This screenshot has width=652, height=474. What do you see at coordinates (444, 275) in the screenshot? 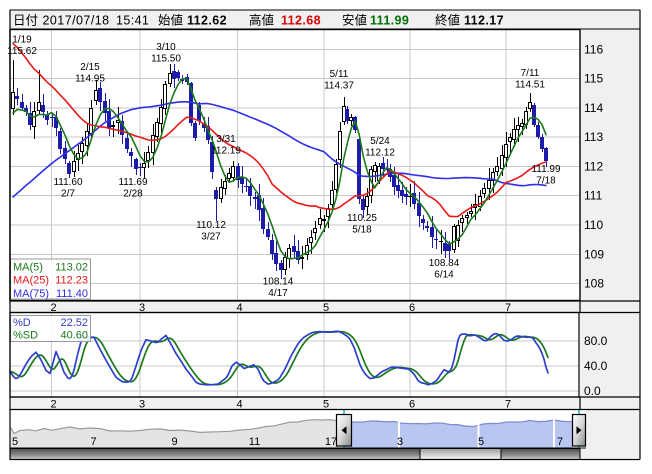
I see `svg-text: 6/14` at bounding box center [444, 275].